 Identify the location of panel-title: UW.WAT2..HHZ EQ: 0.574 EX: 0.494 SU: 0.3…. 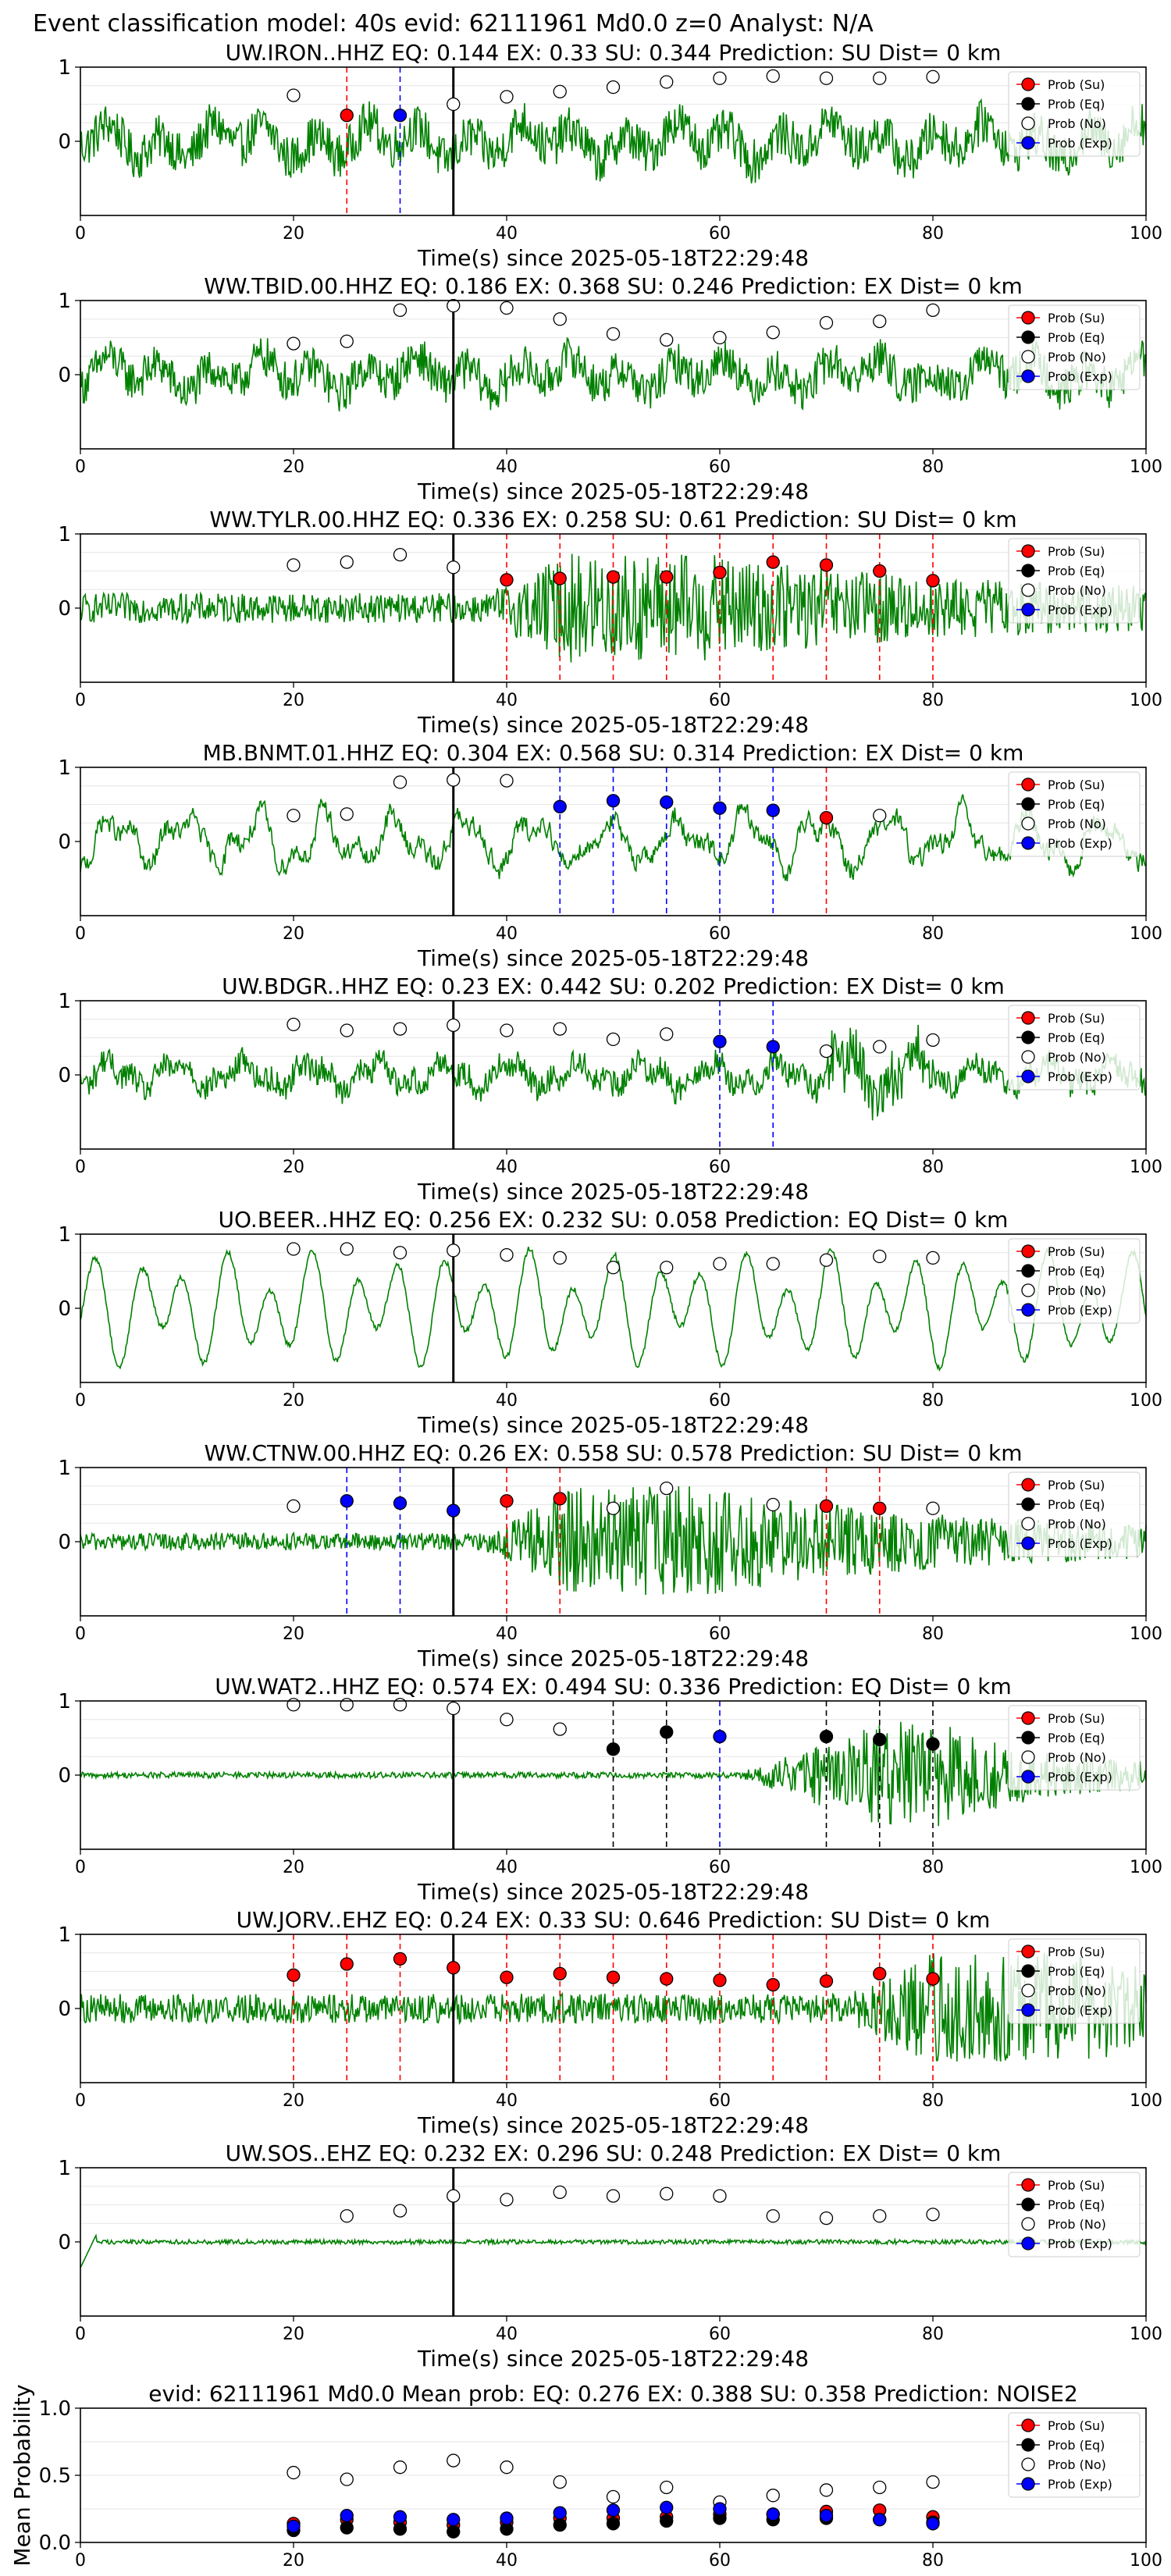
(613, 1686).